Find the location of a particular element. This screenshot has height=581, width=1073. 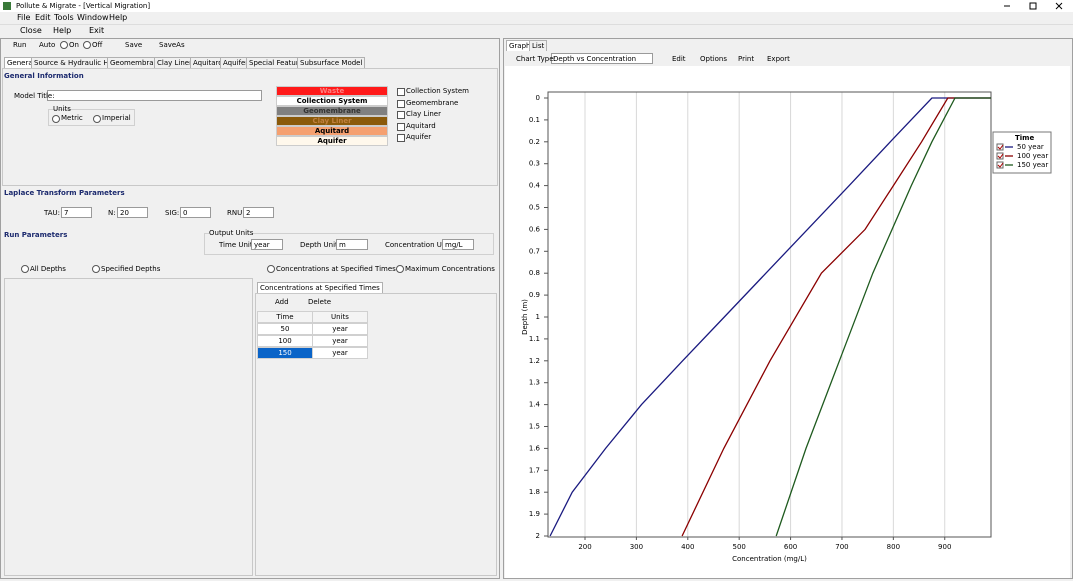

run-text: Maximum Concentrations is located at coordinates (450, 269).